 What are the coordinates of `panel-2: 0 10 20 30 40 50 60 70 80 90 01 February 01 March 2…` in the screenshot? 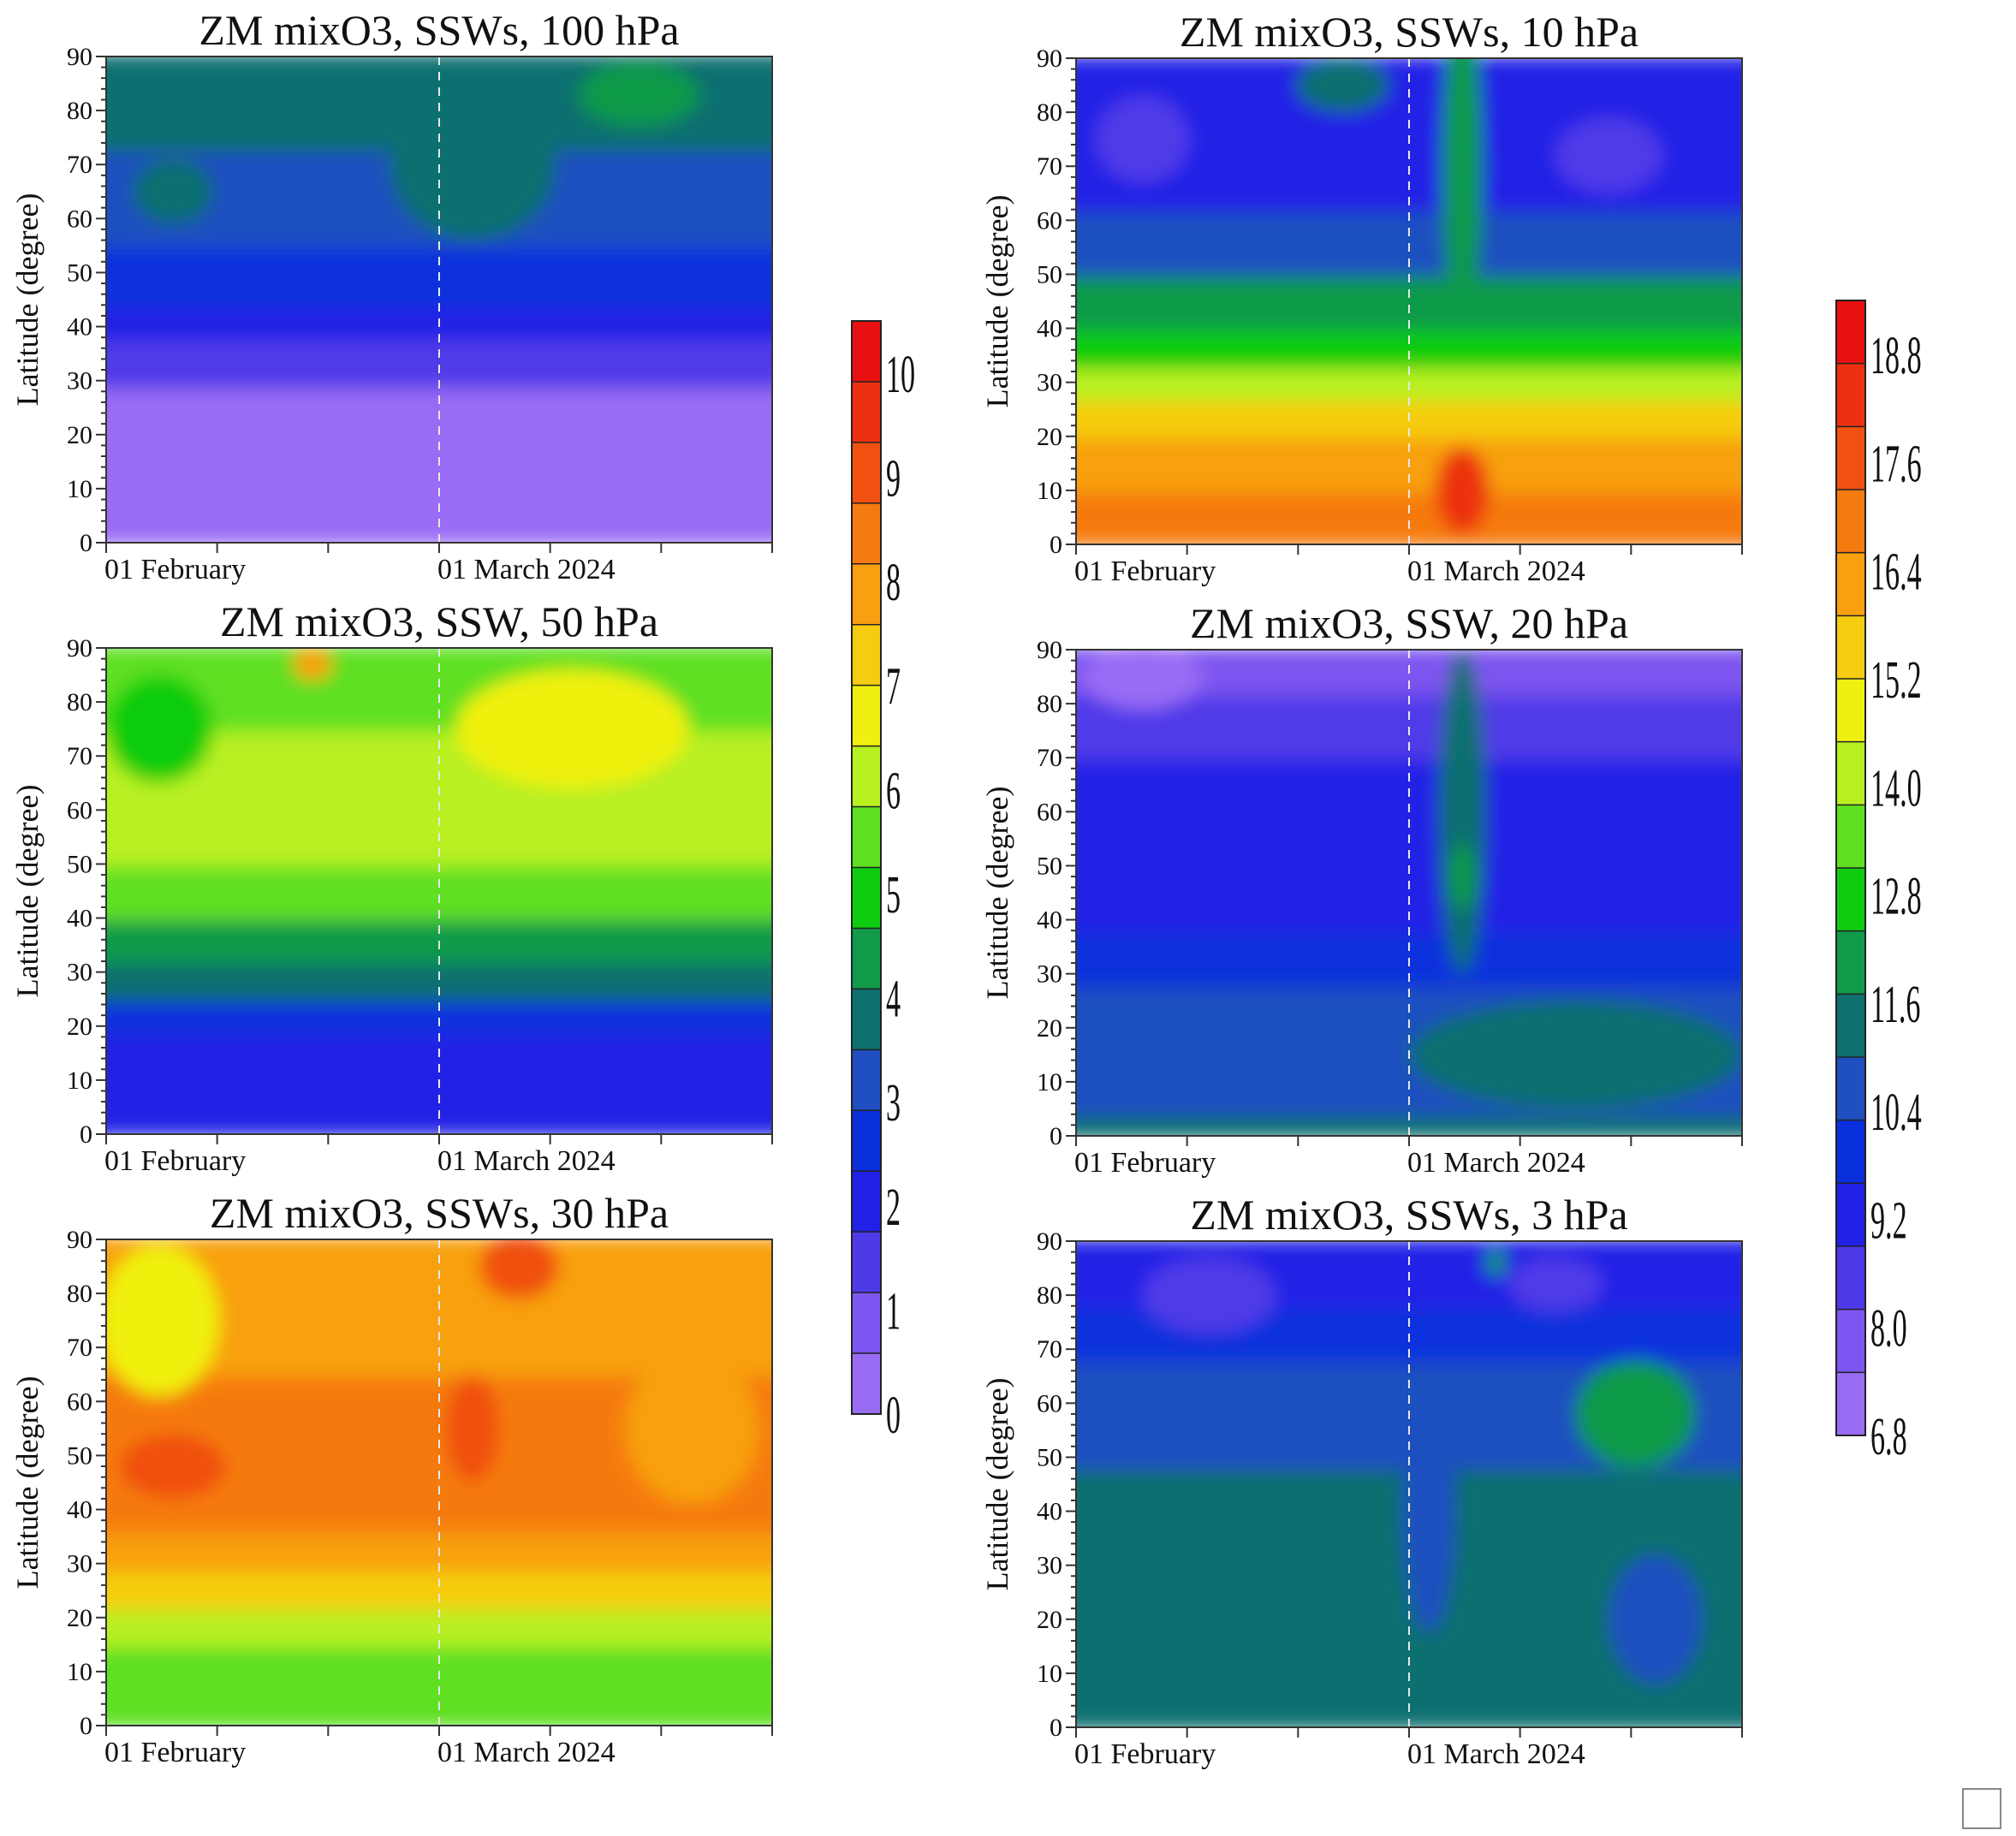 It's located at (391, 887).